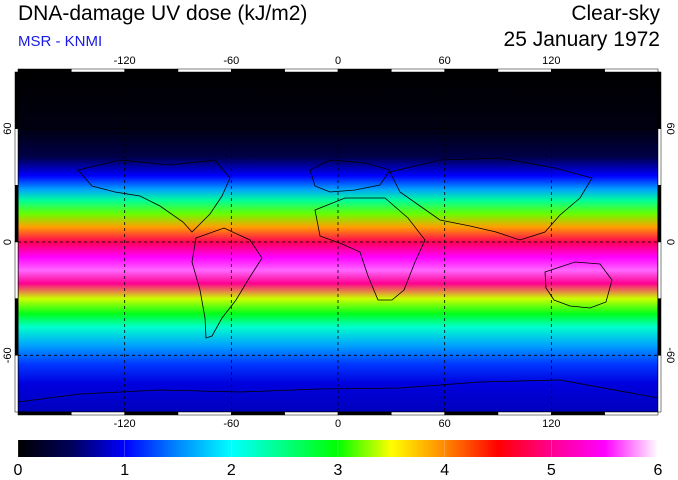 The width and height of the screenshot is (678, 480). I want to click on colorbar-tick-label: 4, so click(444, 470).